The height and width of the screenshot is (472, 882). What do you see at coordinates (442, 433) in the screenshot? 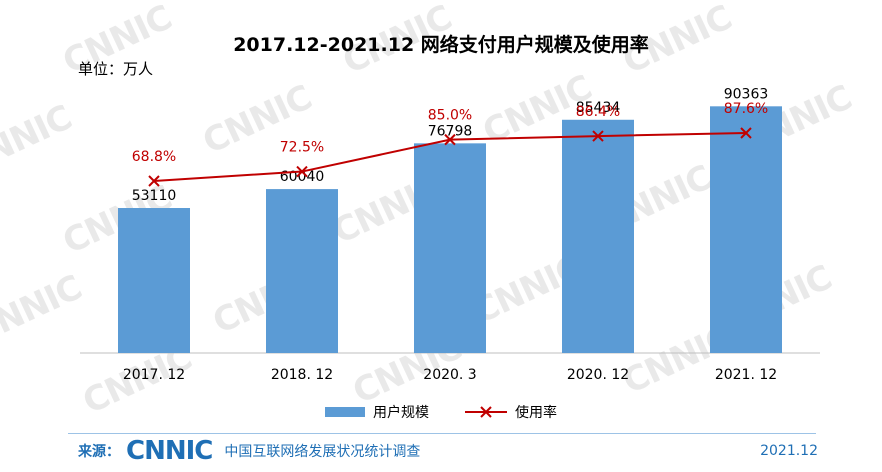
I see `footer-divider` at bounding box center [442, 433].